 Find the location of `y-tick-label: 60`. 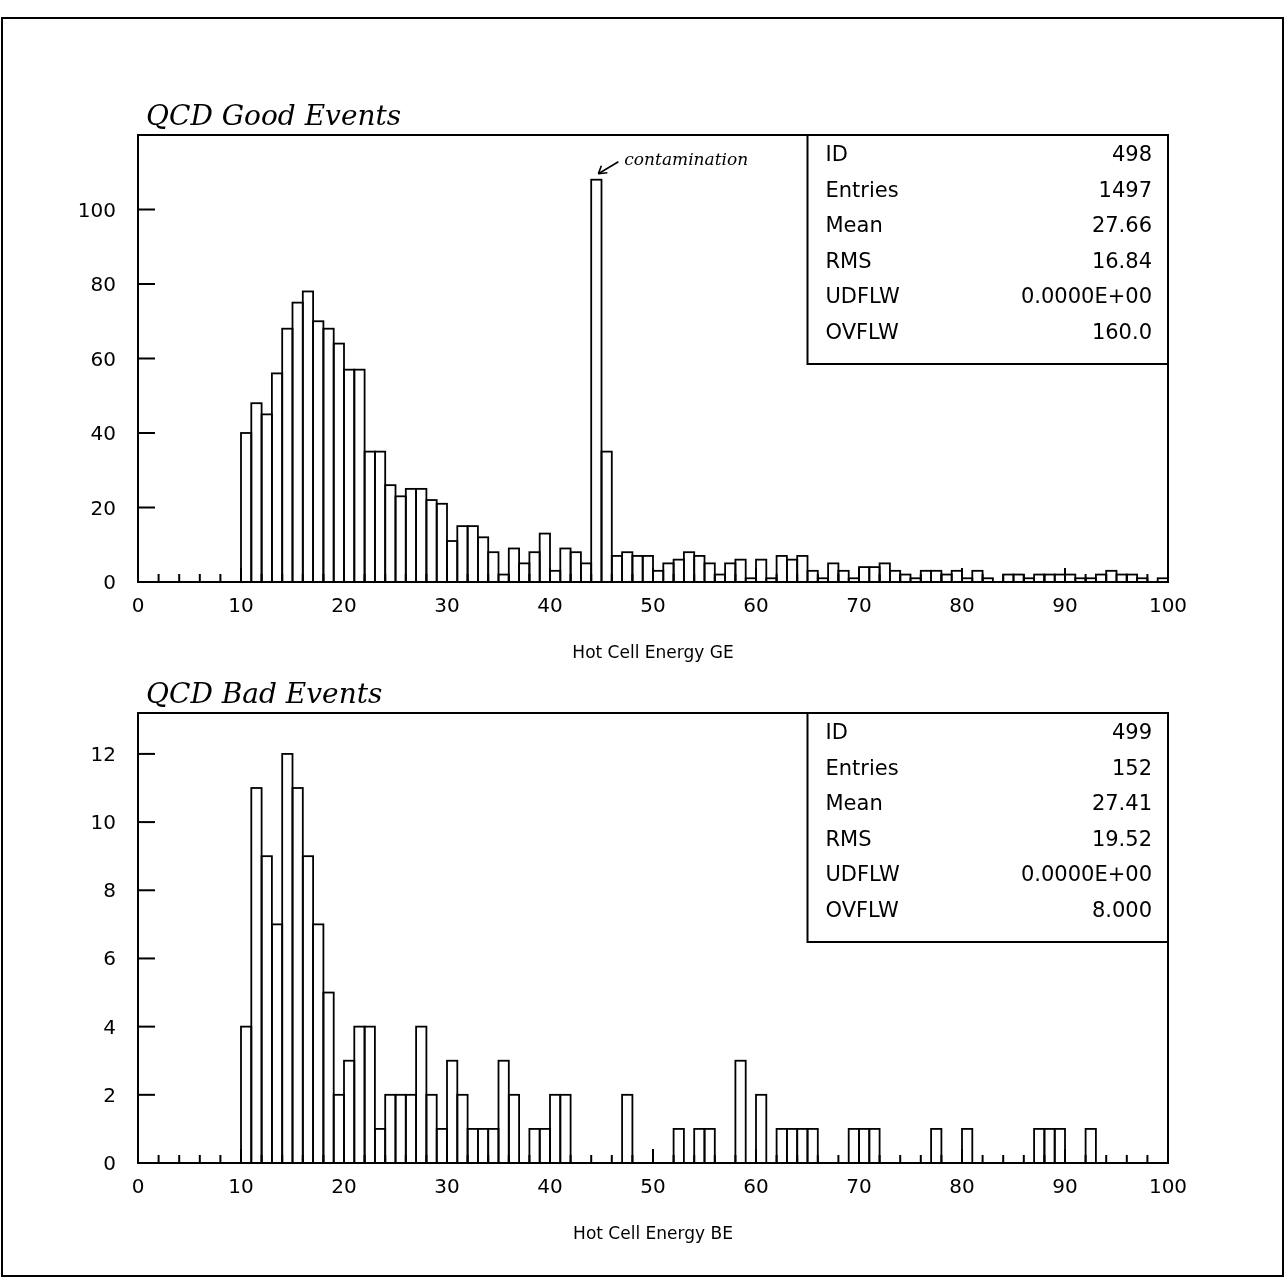

y-tick-label: 60 is located at coordinates (103, 358).